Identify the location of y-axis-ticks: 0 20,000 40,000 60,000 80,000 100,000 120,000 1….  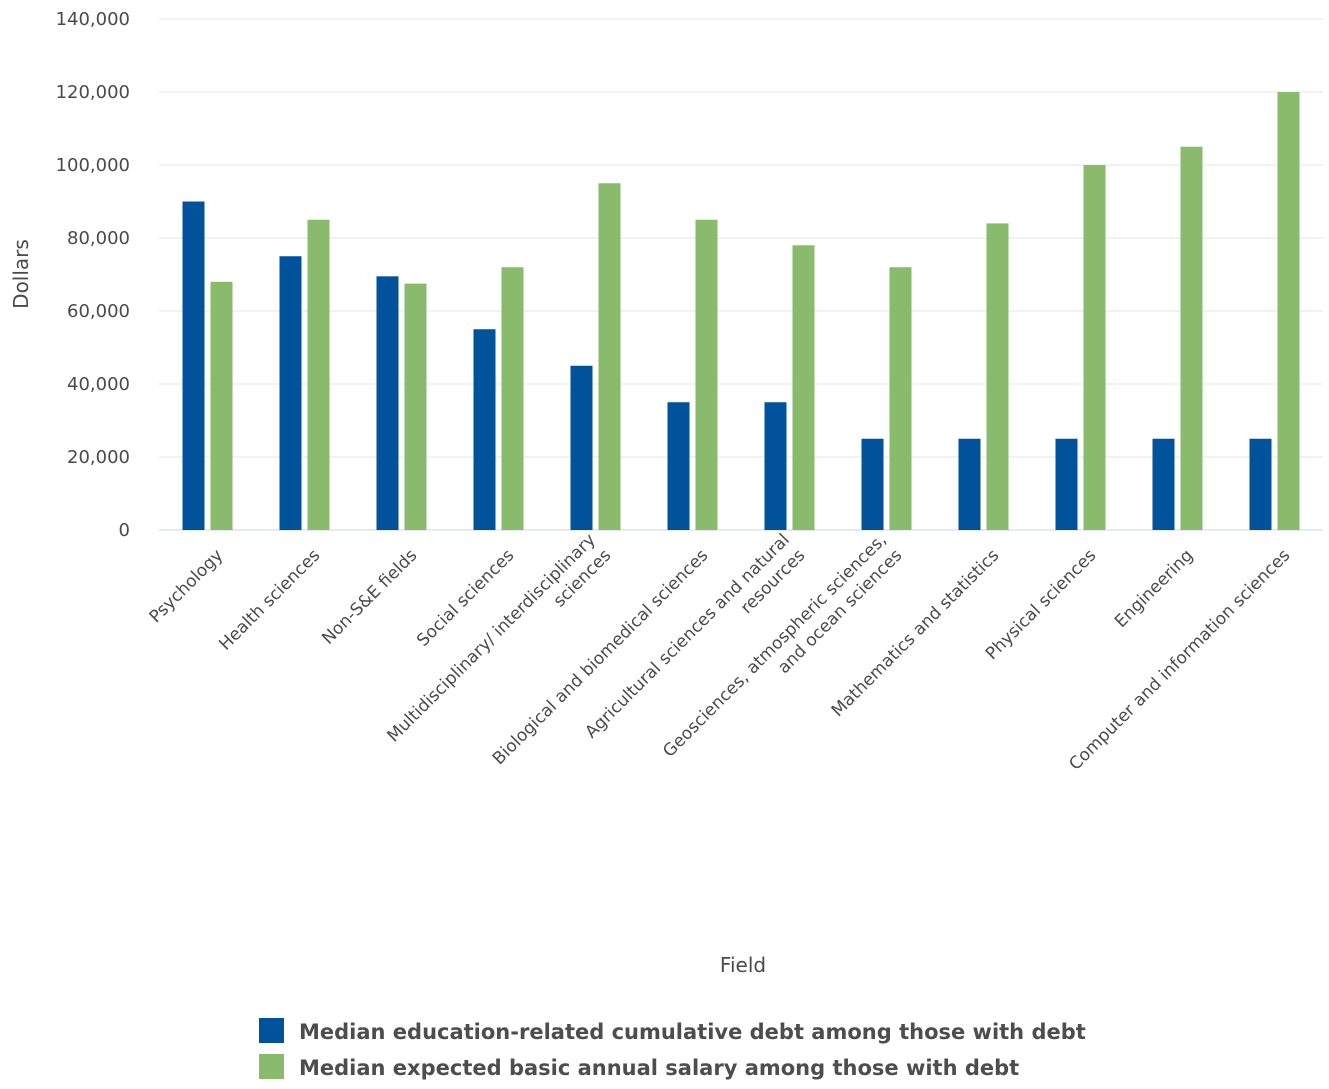
(93, 275).